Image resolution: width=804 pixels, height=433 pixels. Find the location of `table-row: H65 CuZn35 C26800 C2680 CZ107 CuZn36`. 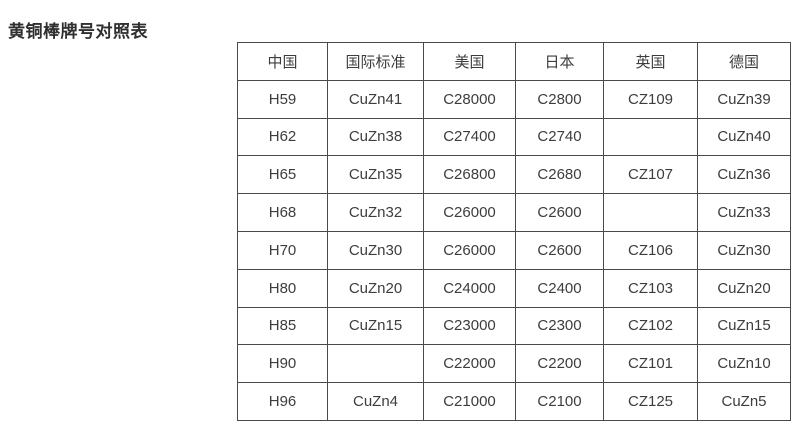

table-row: H65 CuZn35 C26800 C2680 CZ107 CuZn36 is located at coordinates (514, 175).